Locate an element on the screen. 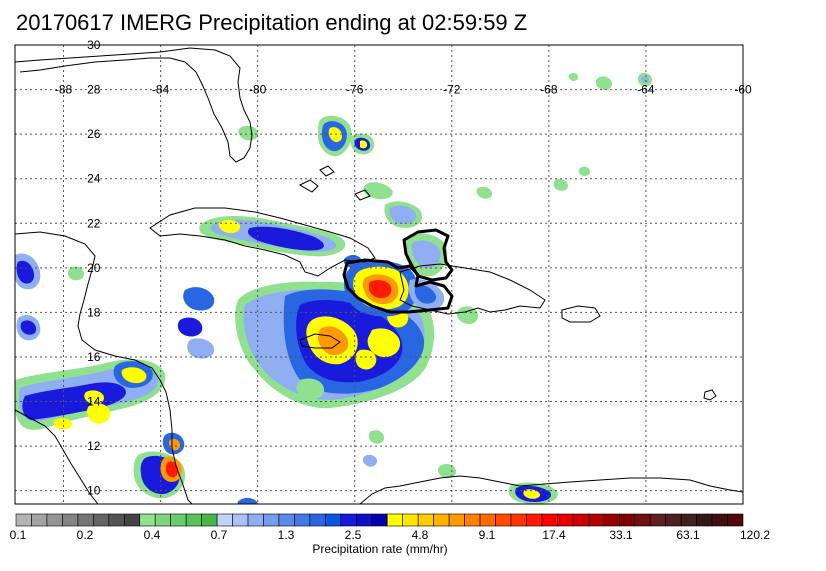  colorbar-tick-label: 0.7 is located at coordinates (219, 535).